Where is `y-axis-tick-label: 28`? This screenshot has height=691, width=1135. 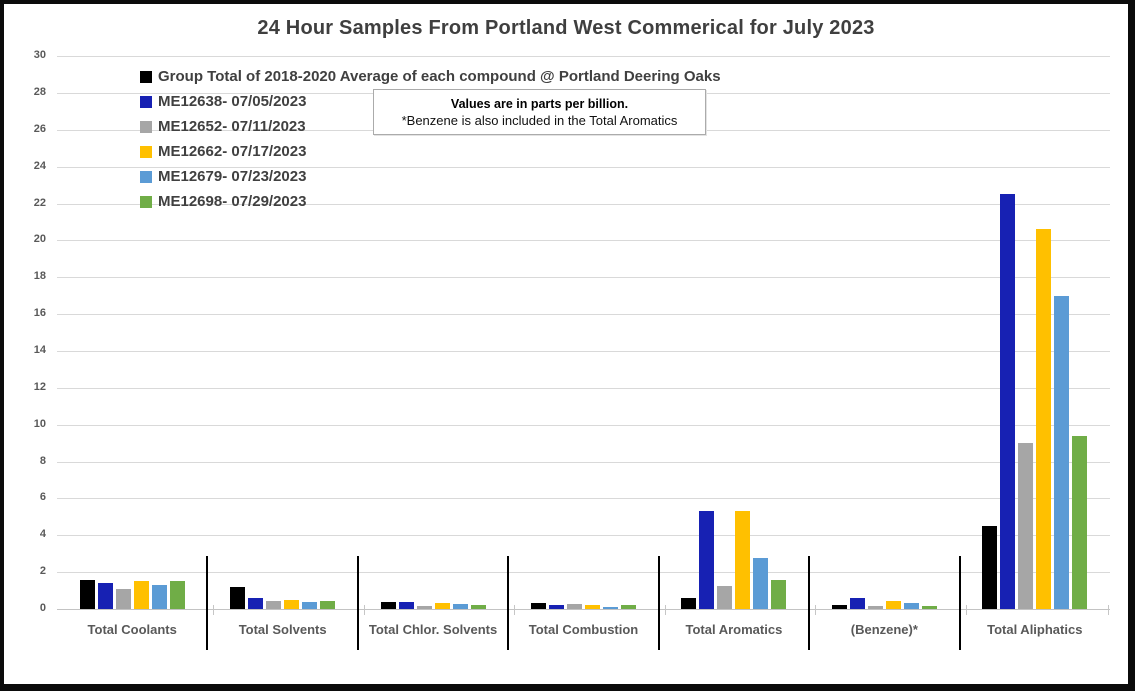 y-axis-tick-label: 28 is located at coordinates (39, 91).